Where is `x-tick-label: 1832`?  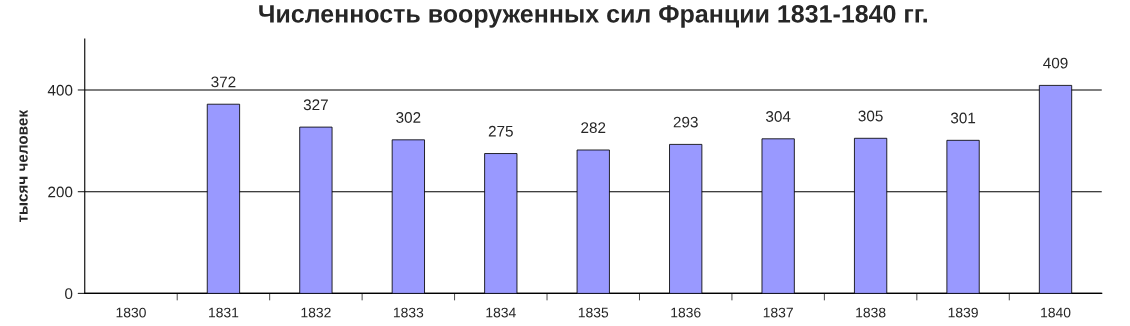 x-tick-label: 1832 is located at coordinates (316, 312).